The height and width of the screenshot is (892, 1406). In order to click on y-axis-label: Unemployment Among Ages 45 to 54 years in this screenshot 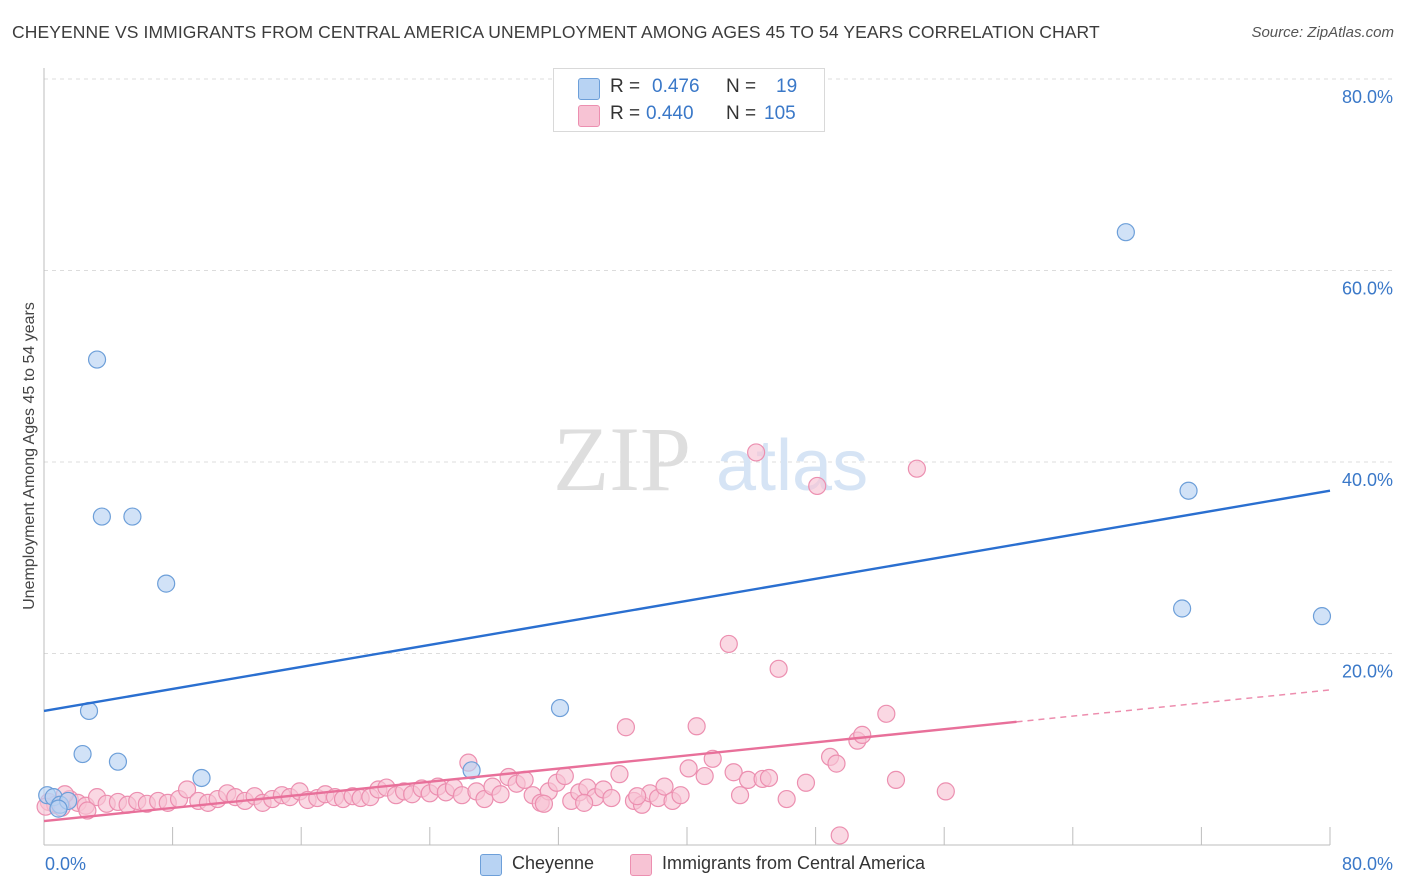, I will do `click(29, 456)`.